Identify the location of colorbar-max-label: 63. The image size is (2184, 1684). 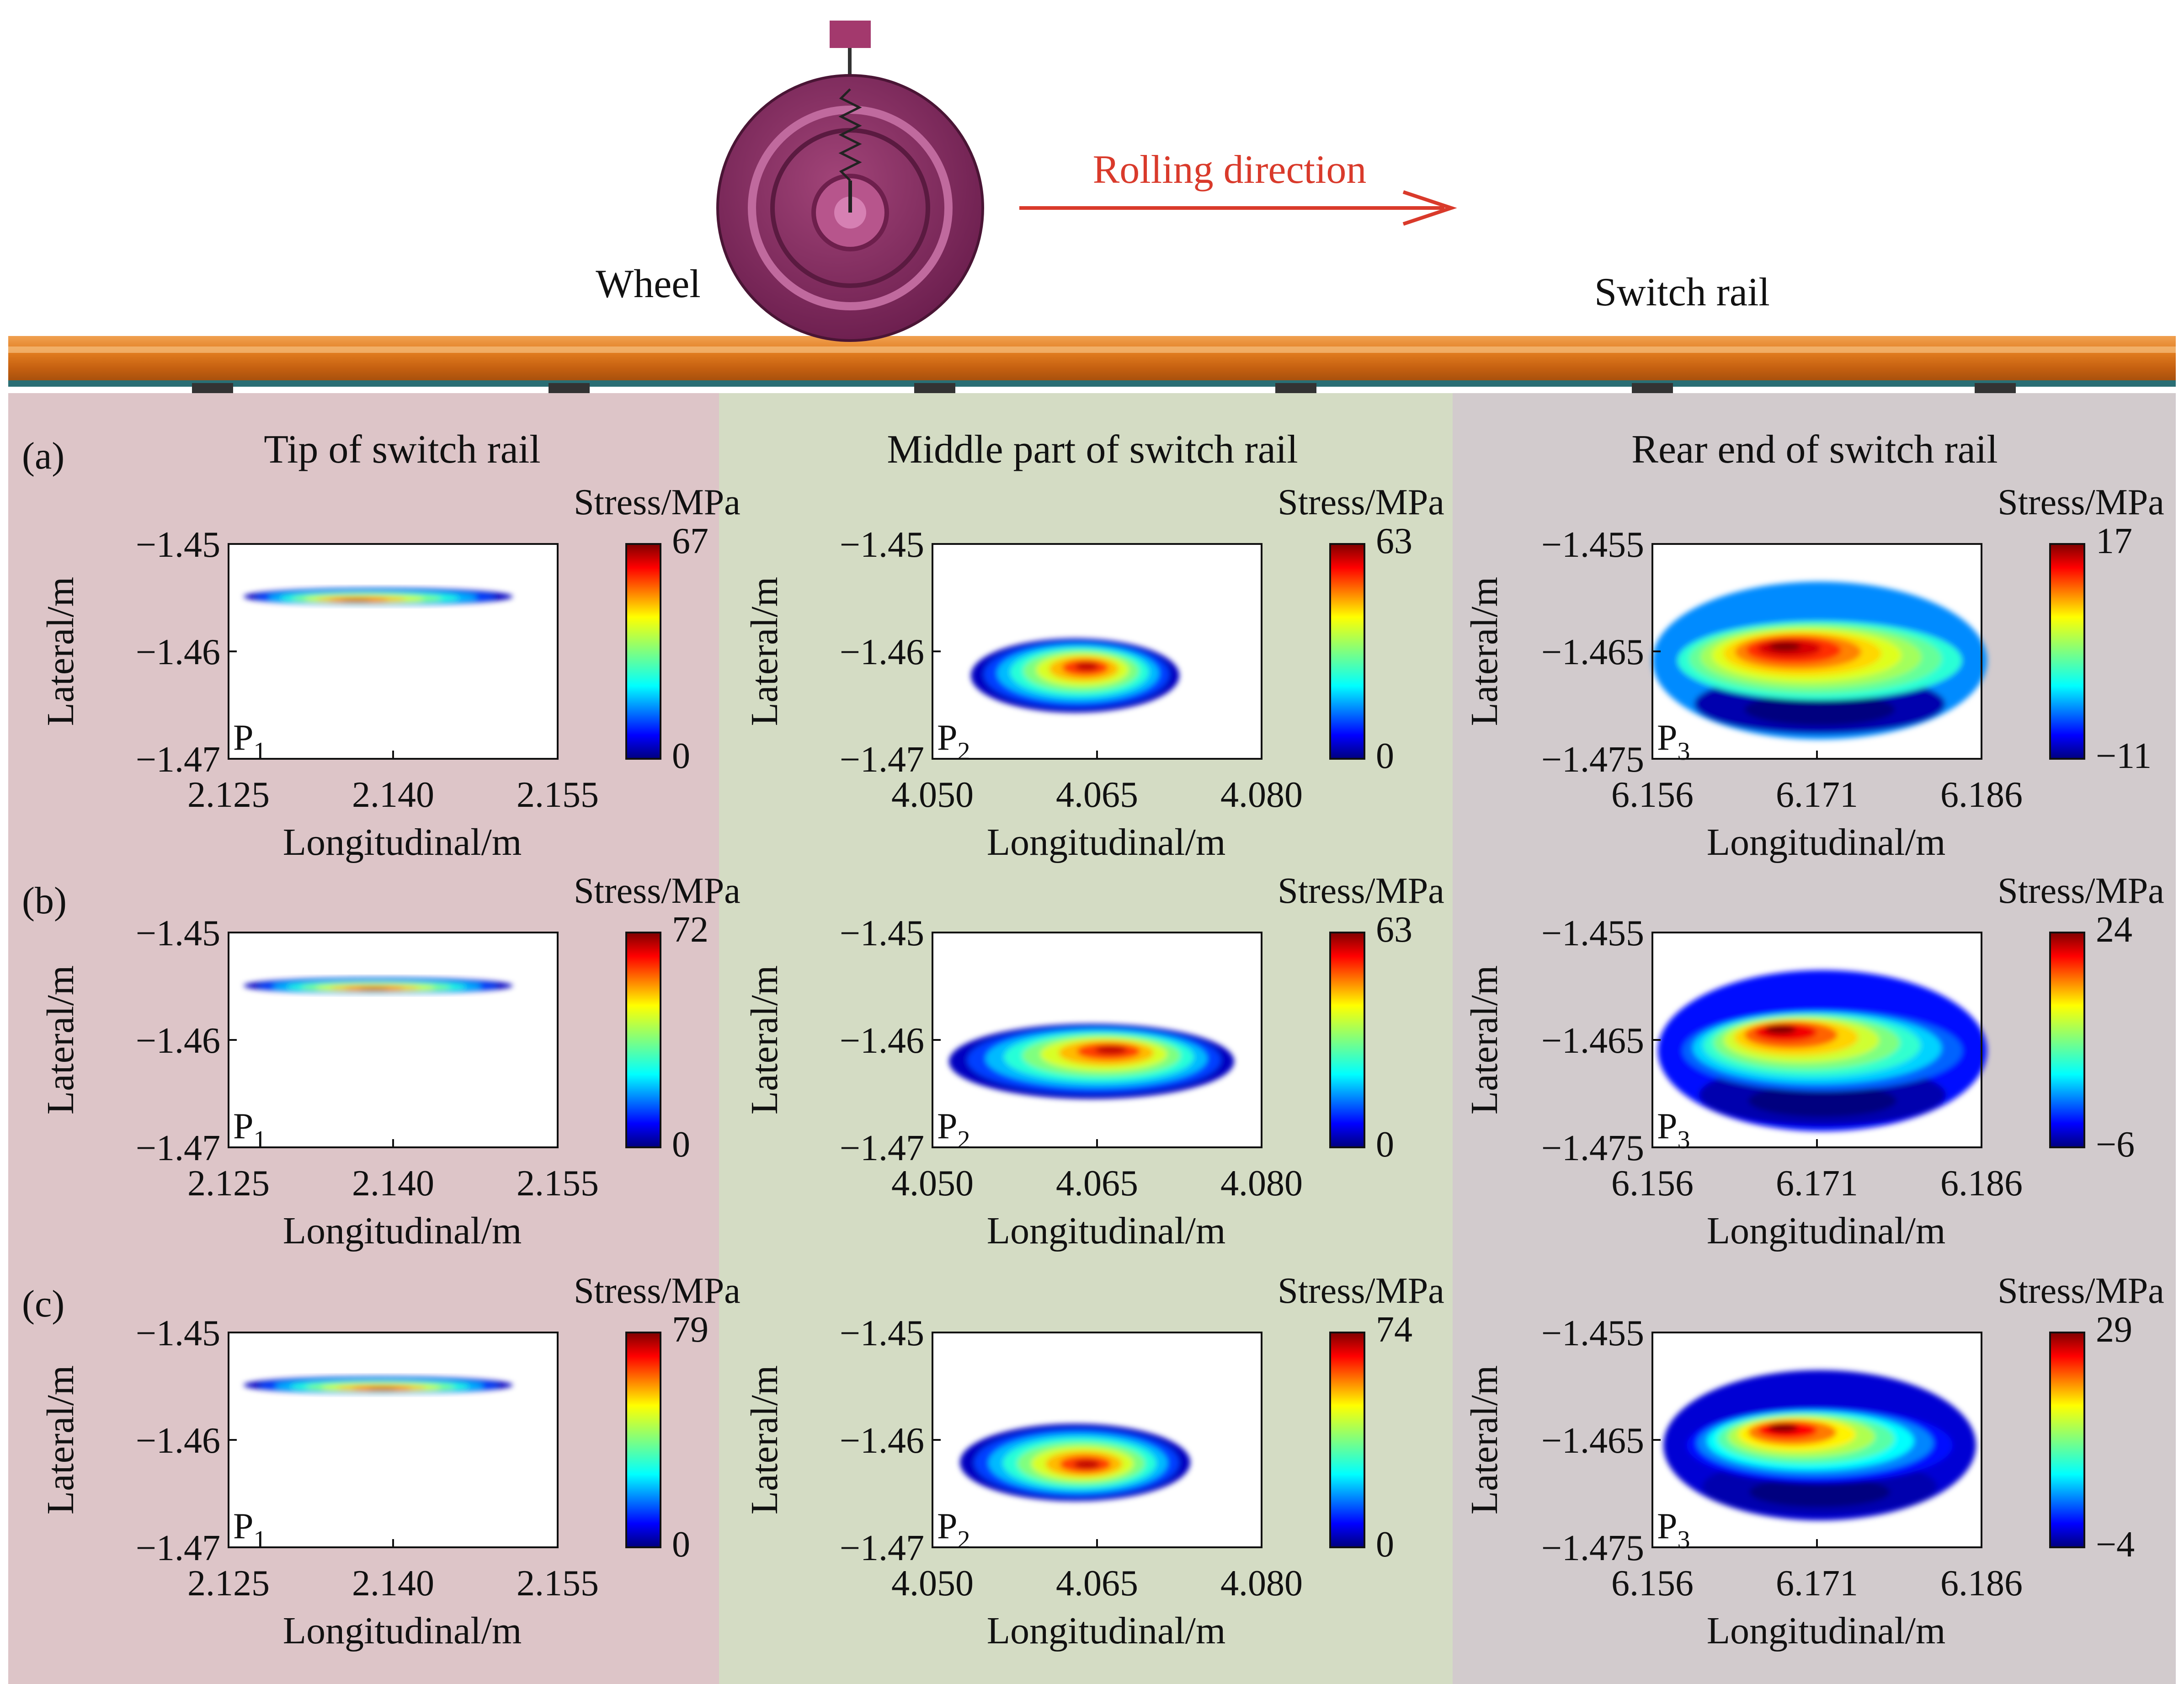
(1394, 930).